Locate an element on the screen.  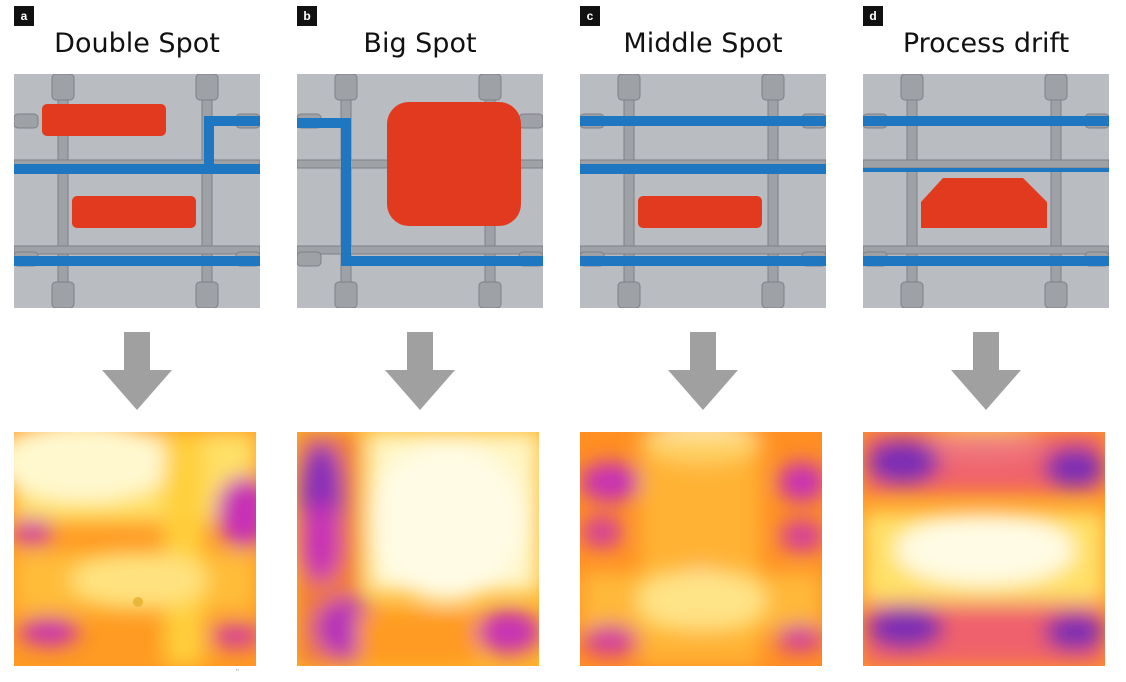
thermal-image-middle-spot is located at coordinates (701, 549).